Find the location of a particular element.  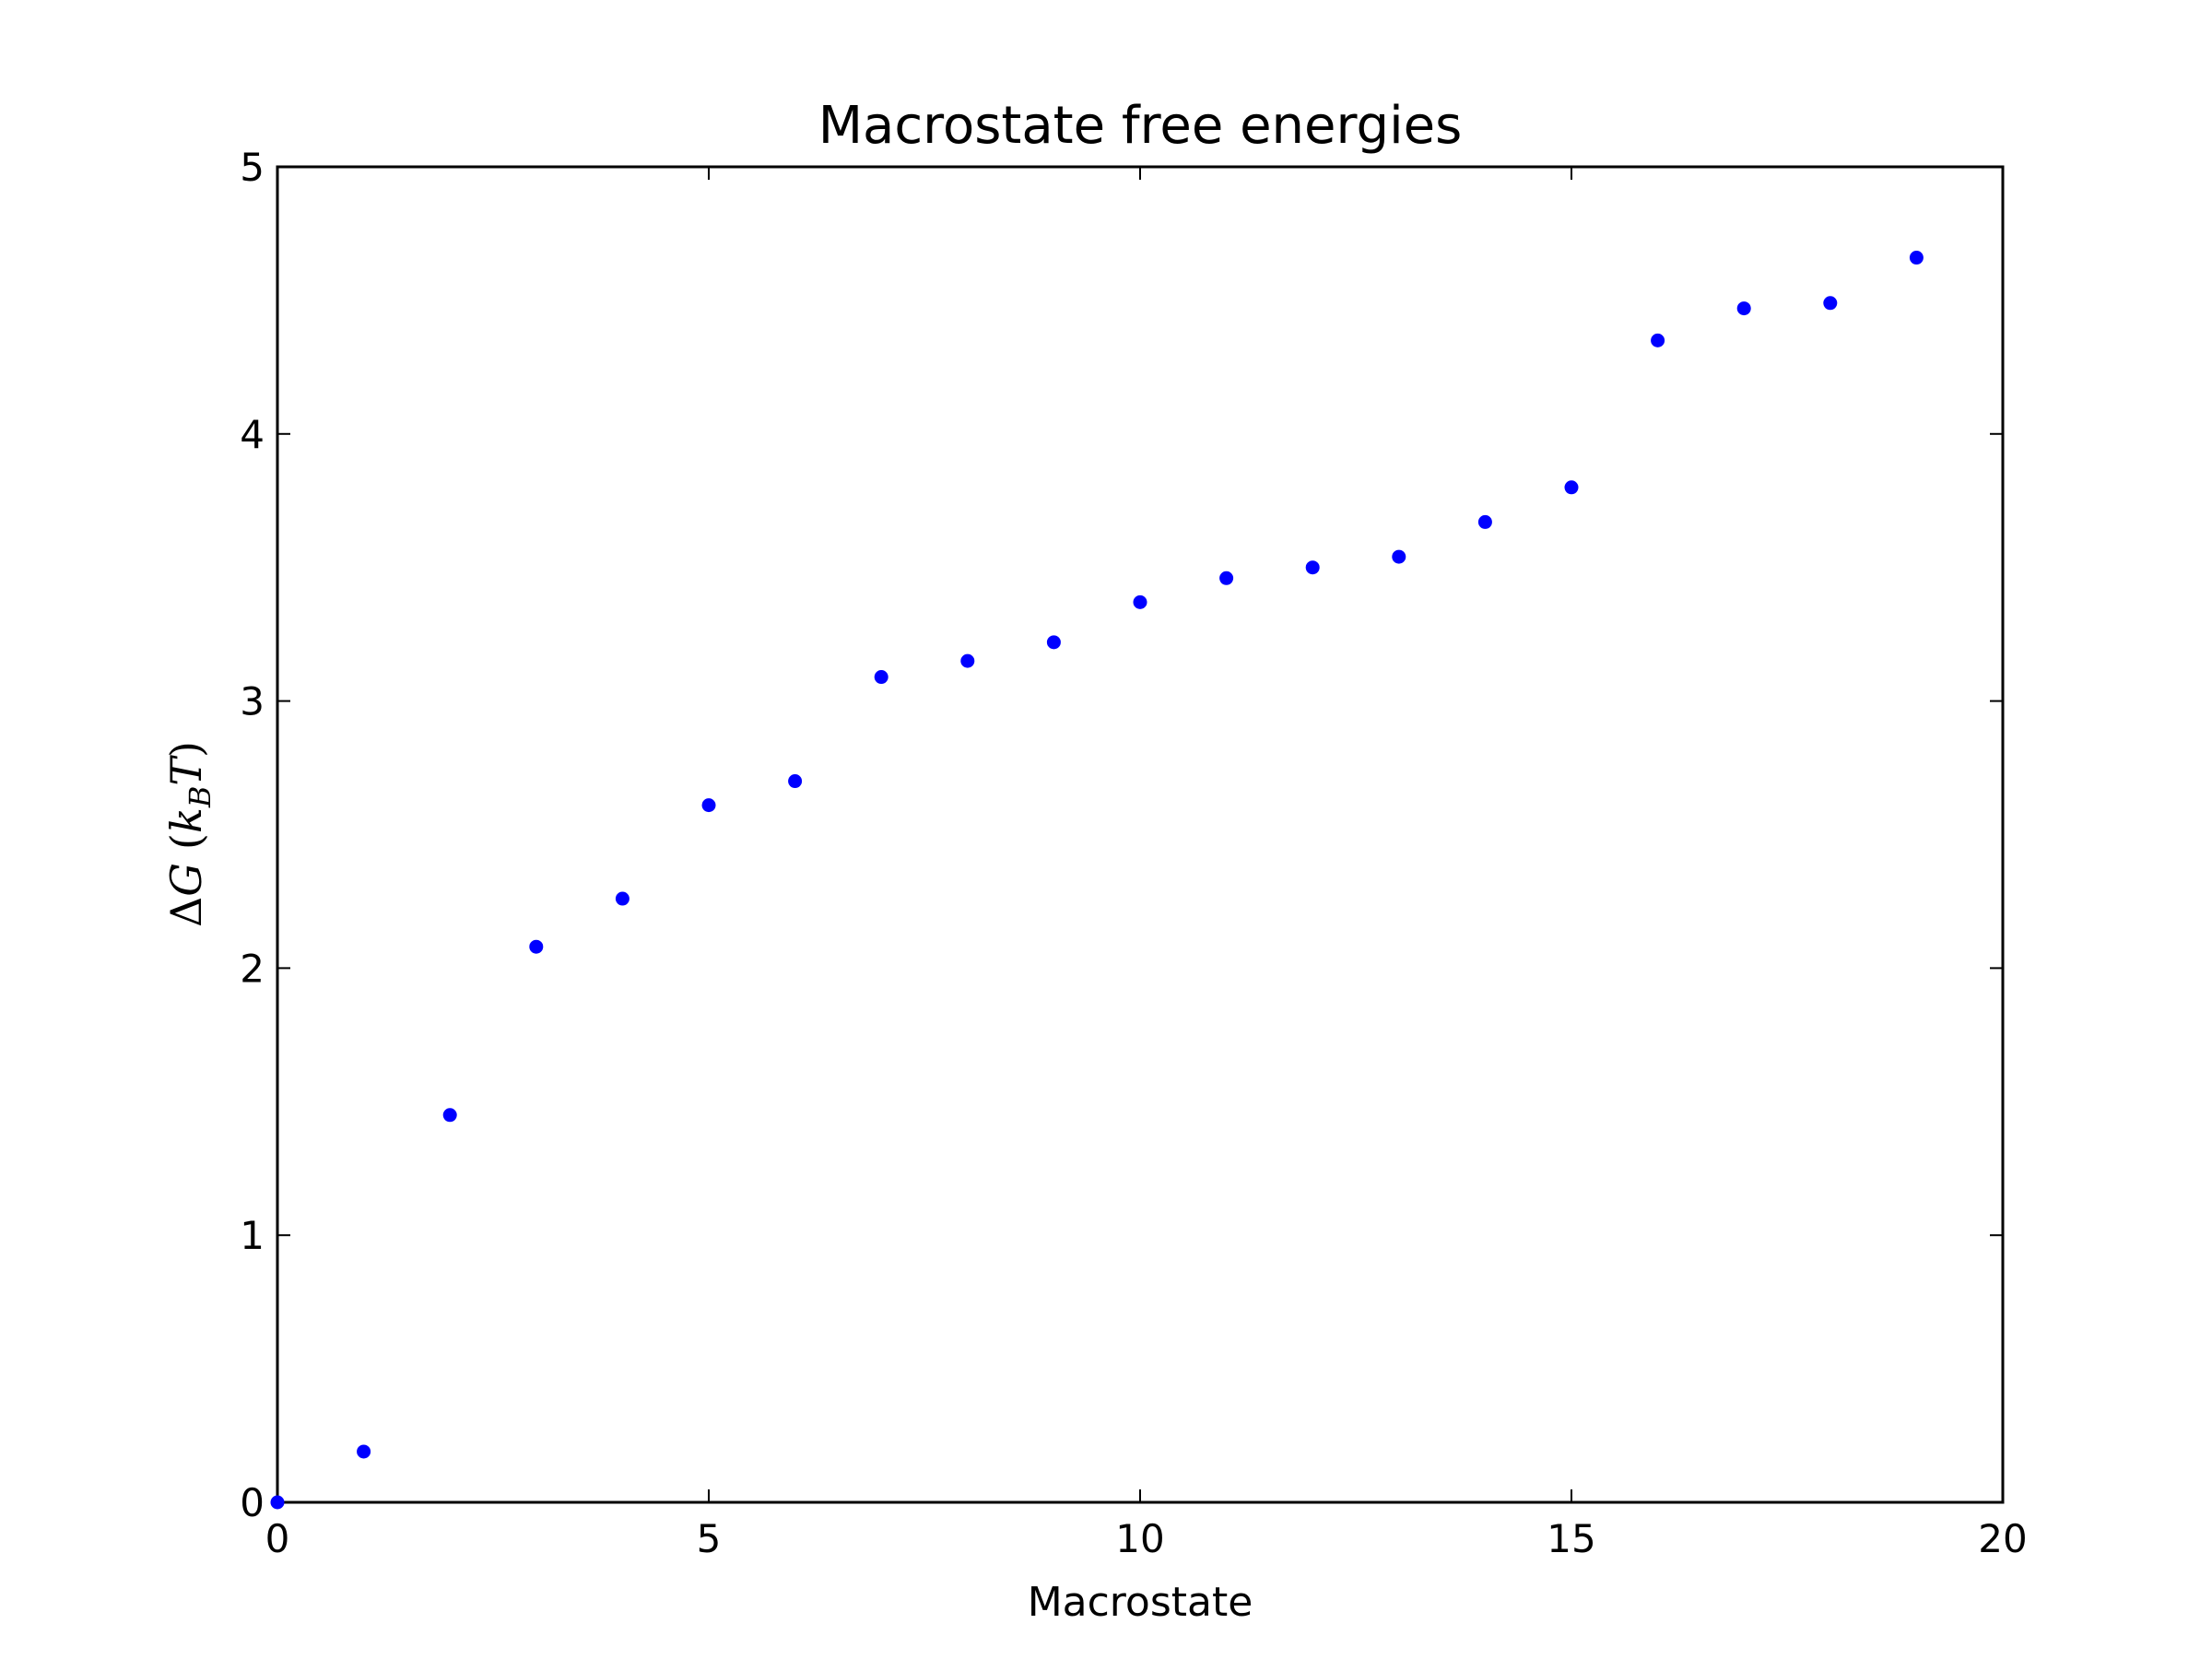

y-tick-label: 5 is located at coordinates (252, 167).